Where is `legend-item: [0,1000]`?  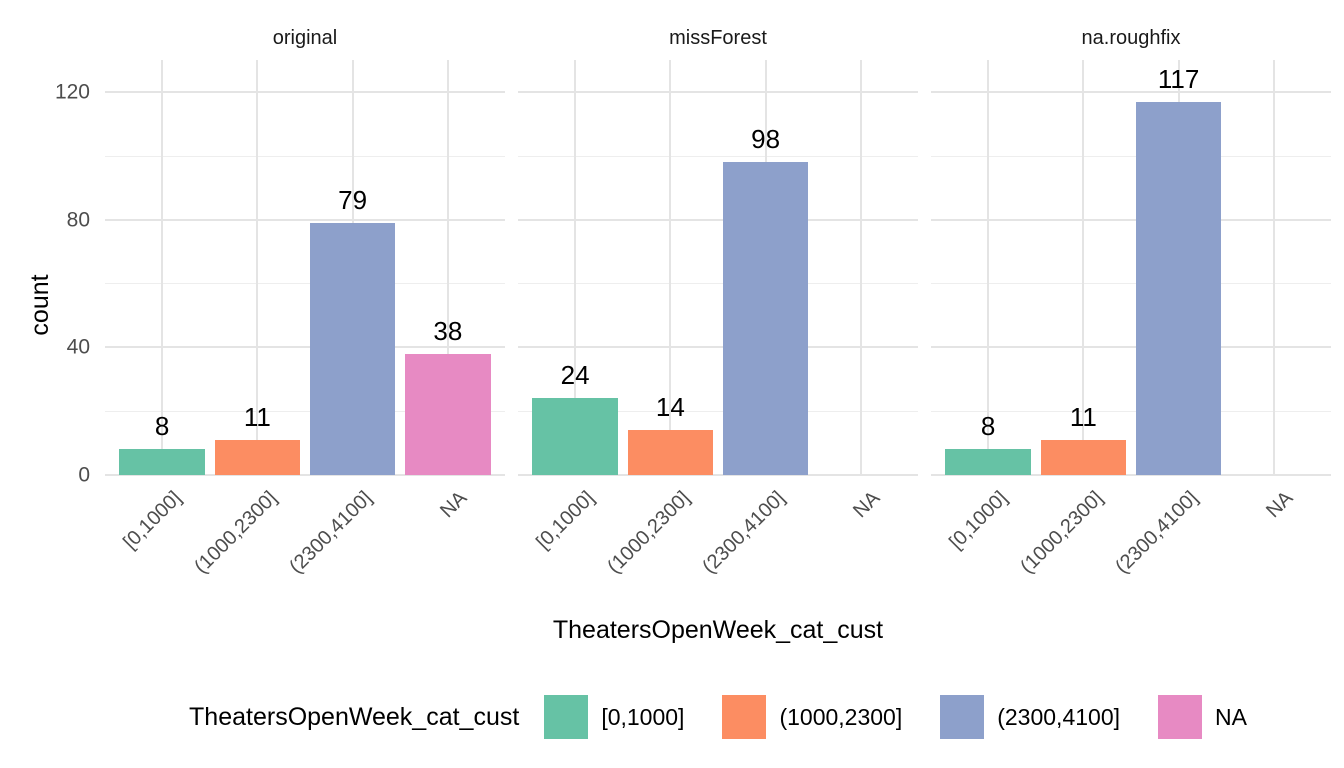 legend-item: [0,1000] is located at coordinates (614, 717).